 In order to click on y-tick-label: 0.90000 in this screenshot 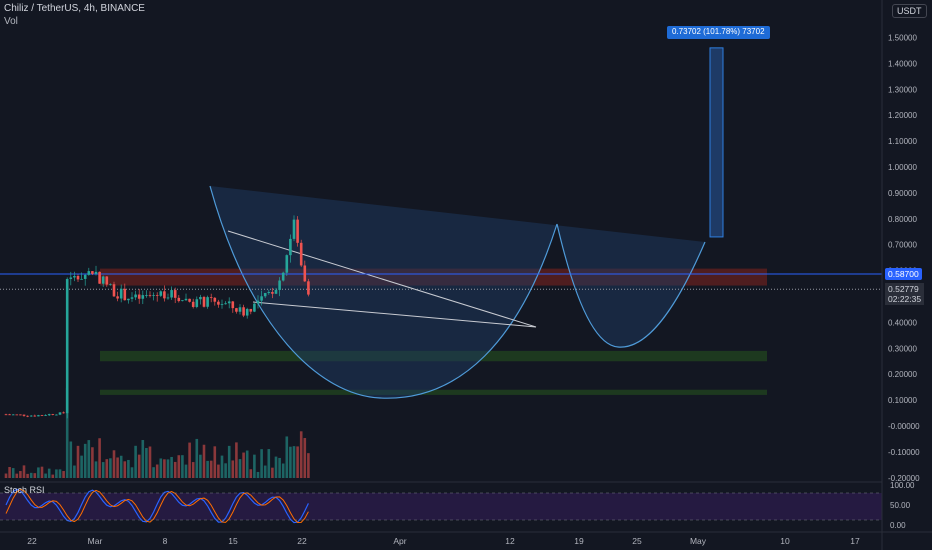, I will do `click(902, 193)`.